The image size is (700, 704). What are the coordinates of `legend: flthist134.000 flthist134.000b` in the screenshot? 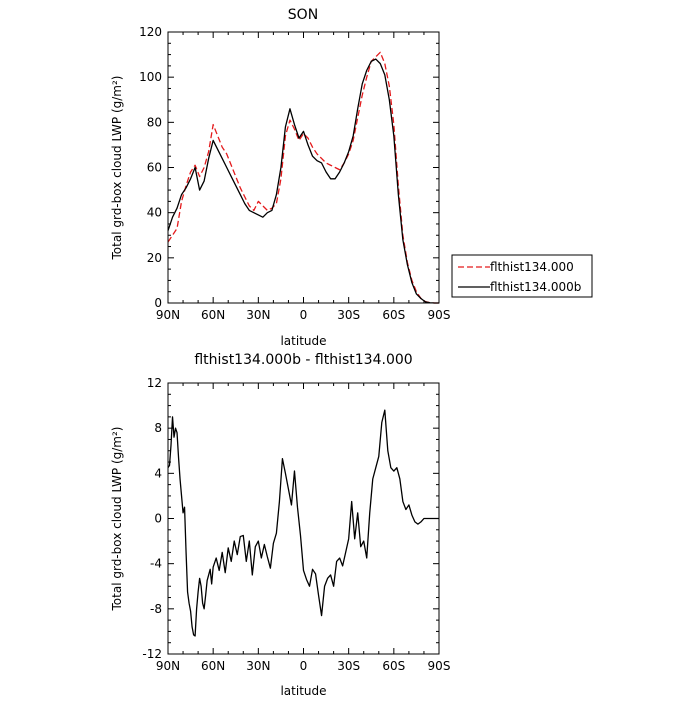 It's located at (522, 276).